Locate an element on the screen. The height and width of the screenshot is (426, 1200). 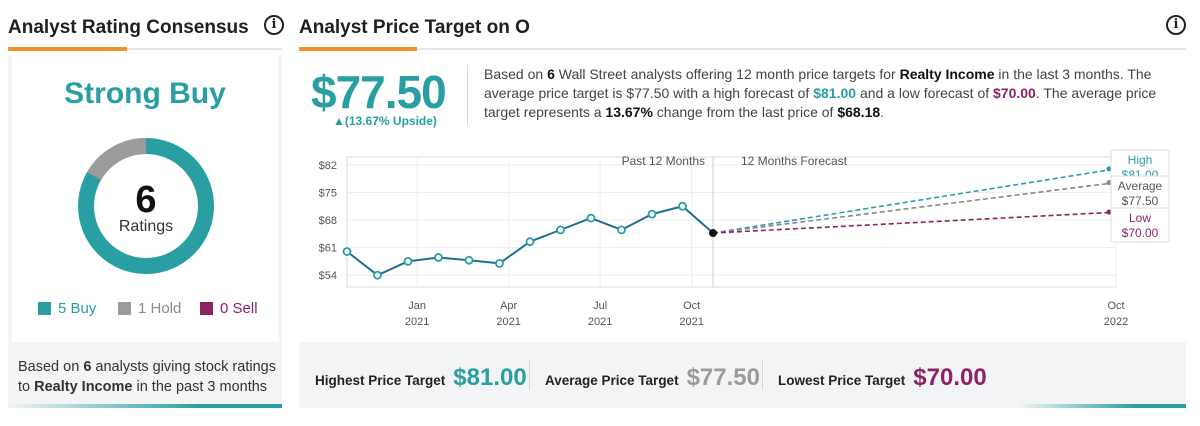
average-price-target: $77.50 is located at coordinates (379, 92).